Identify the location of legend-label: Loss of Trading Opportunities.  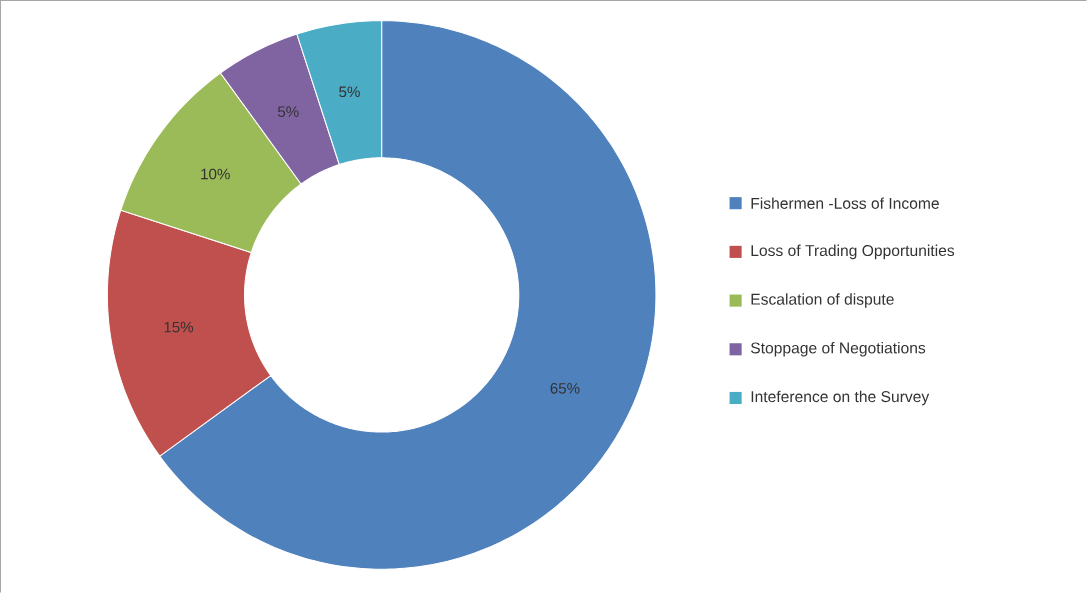
(853, 252).